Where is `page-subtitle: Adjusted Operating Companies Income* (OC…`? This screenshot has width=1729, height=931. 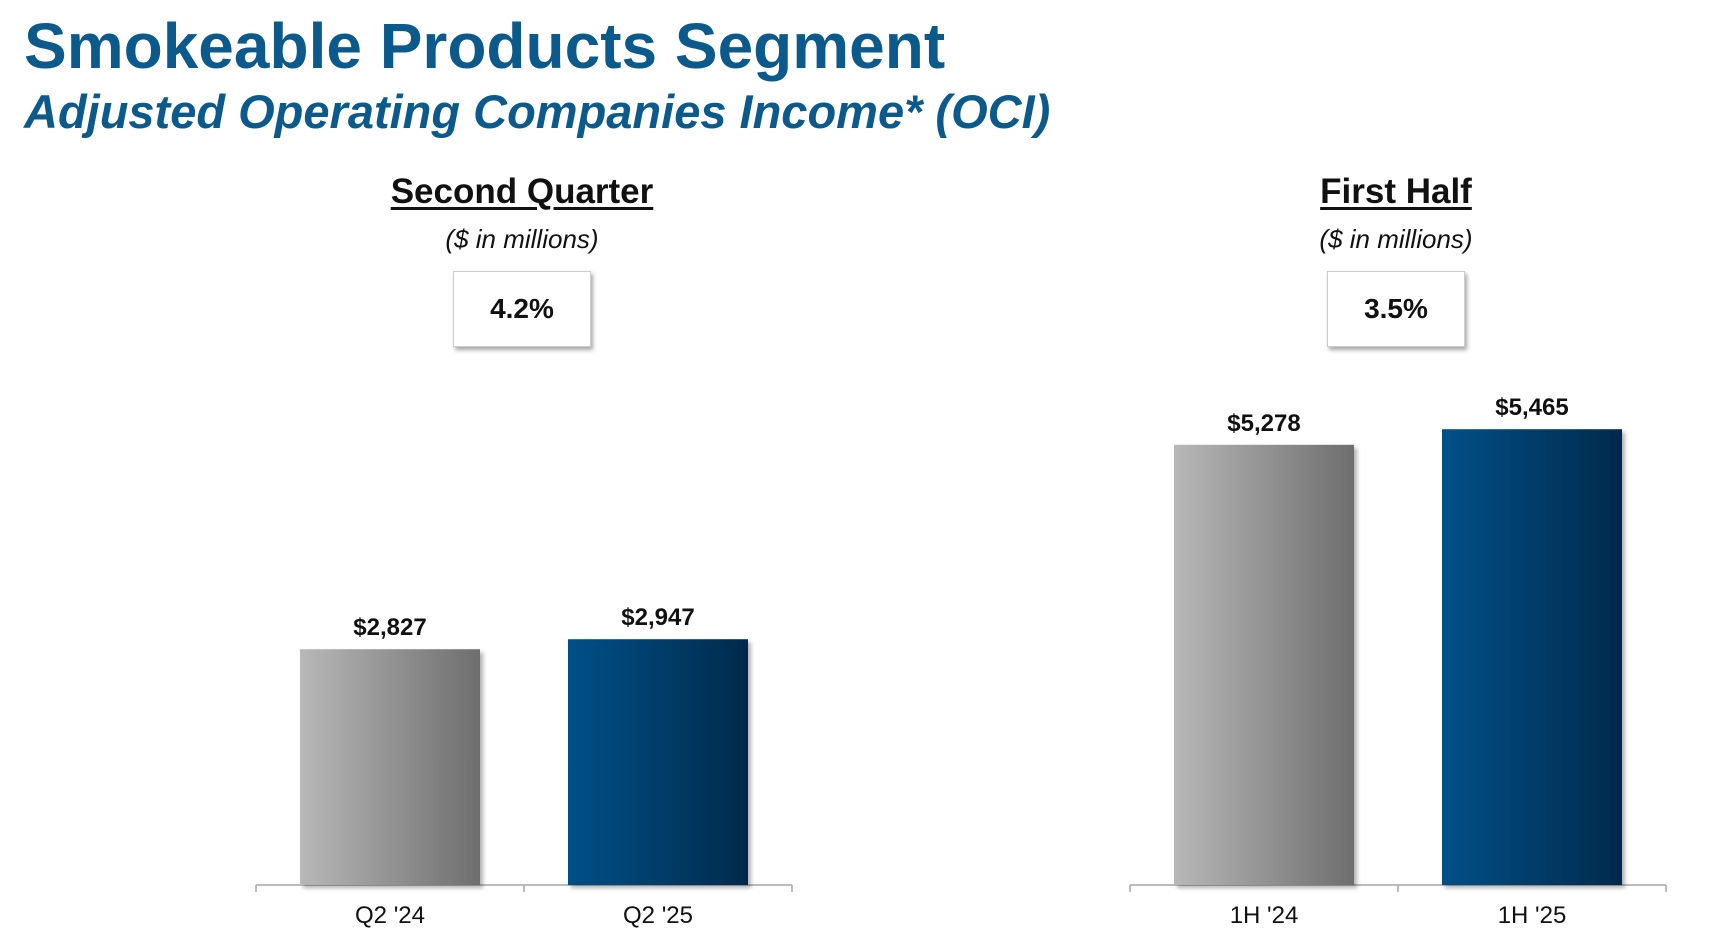
page-subtitle: Adjusted Operating Companies Income* (OC… is located at coordinates (537, 111).